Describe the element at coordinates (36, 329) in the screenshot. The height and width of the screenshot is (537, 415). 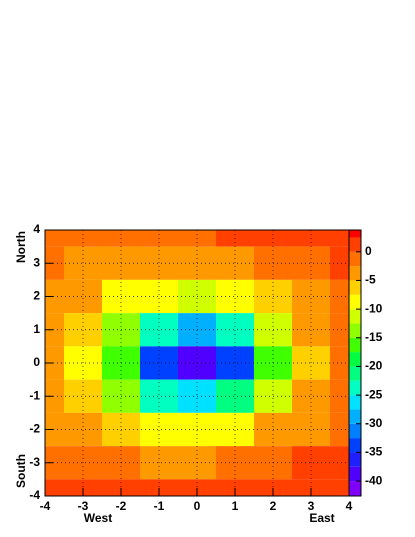
I see `y-tick-label: 1` at that location.